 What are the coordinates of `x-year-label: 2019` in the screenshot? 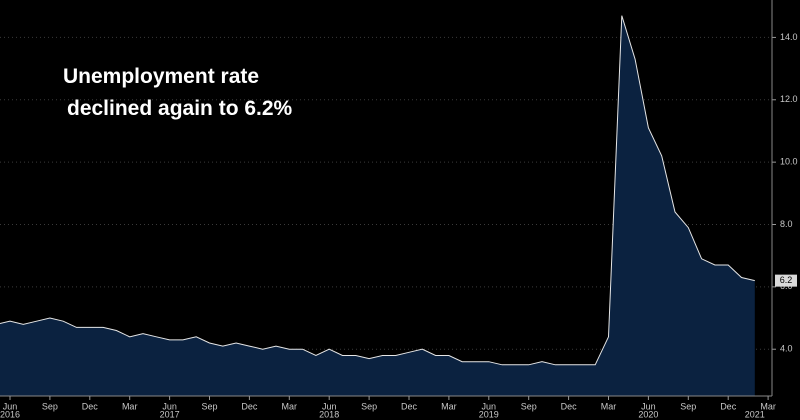 It's located at (489, 414).